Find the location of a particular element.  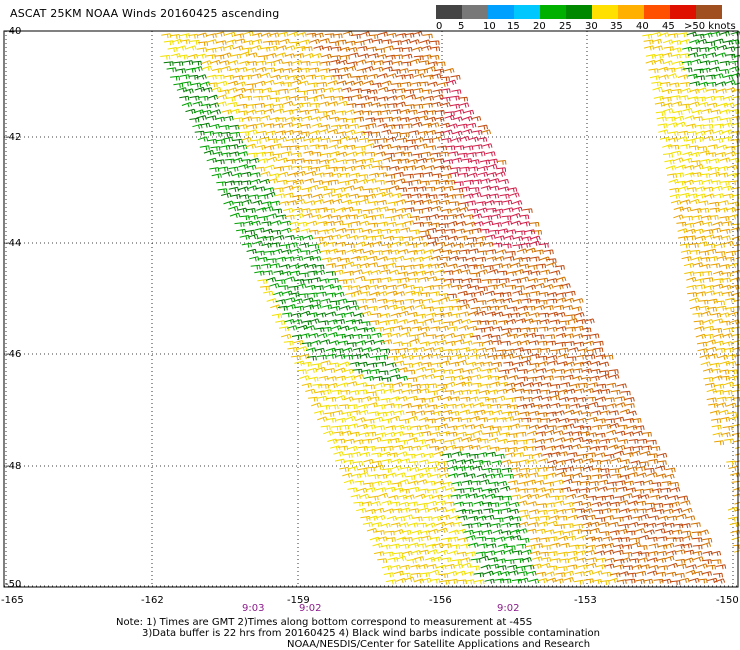

lat-label-40: -40 is located at coordinates (13, 31).